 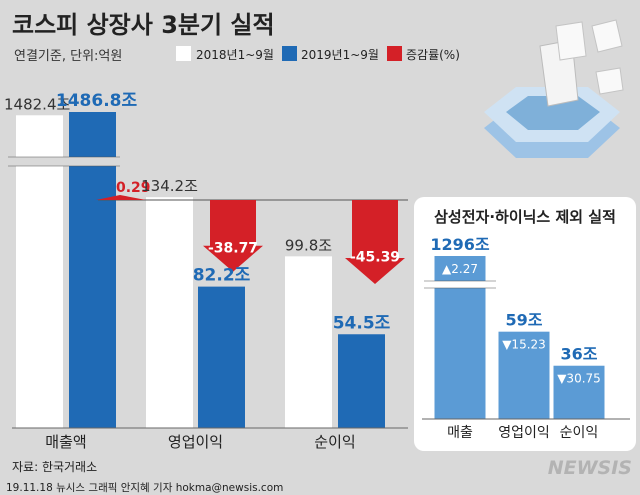 I want to click on axis-break-band, so click(x=64, y=161).